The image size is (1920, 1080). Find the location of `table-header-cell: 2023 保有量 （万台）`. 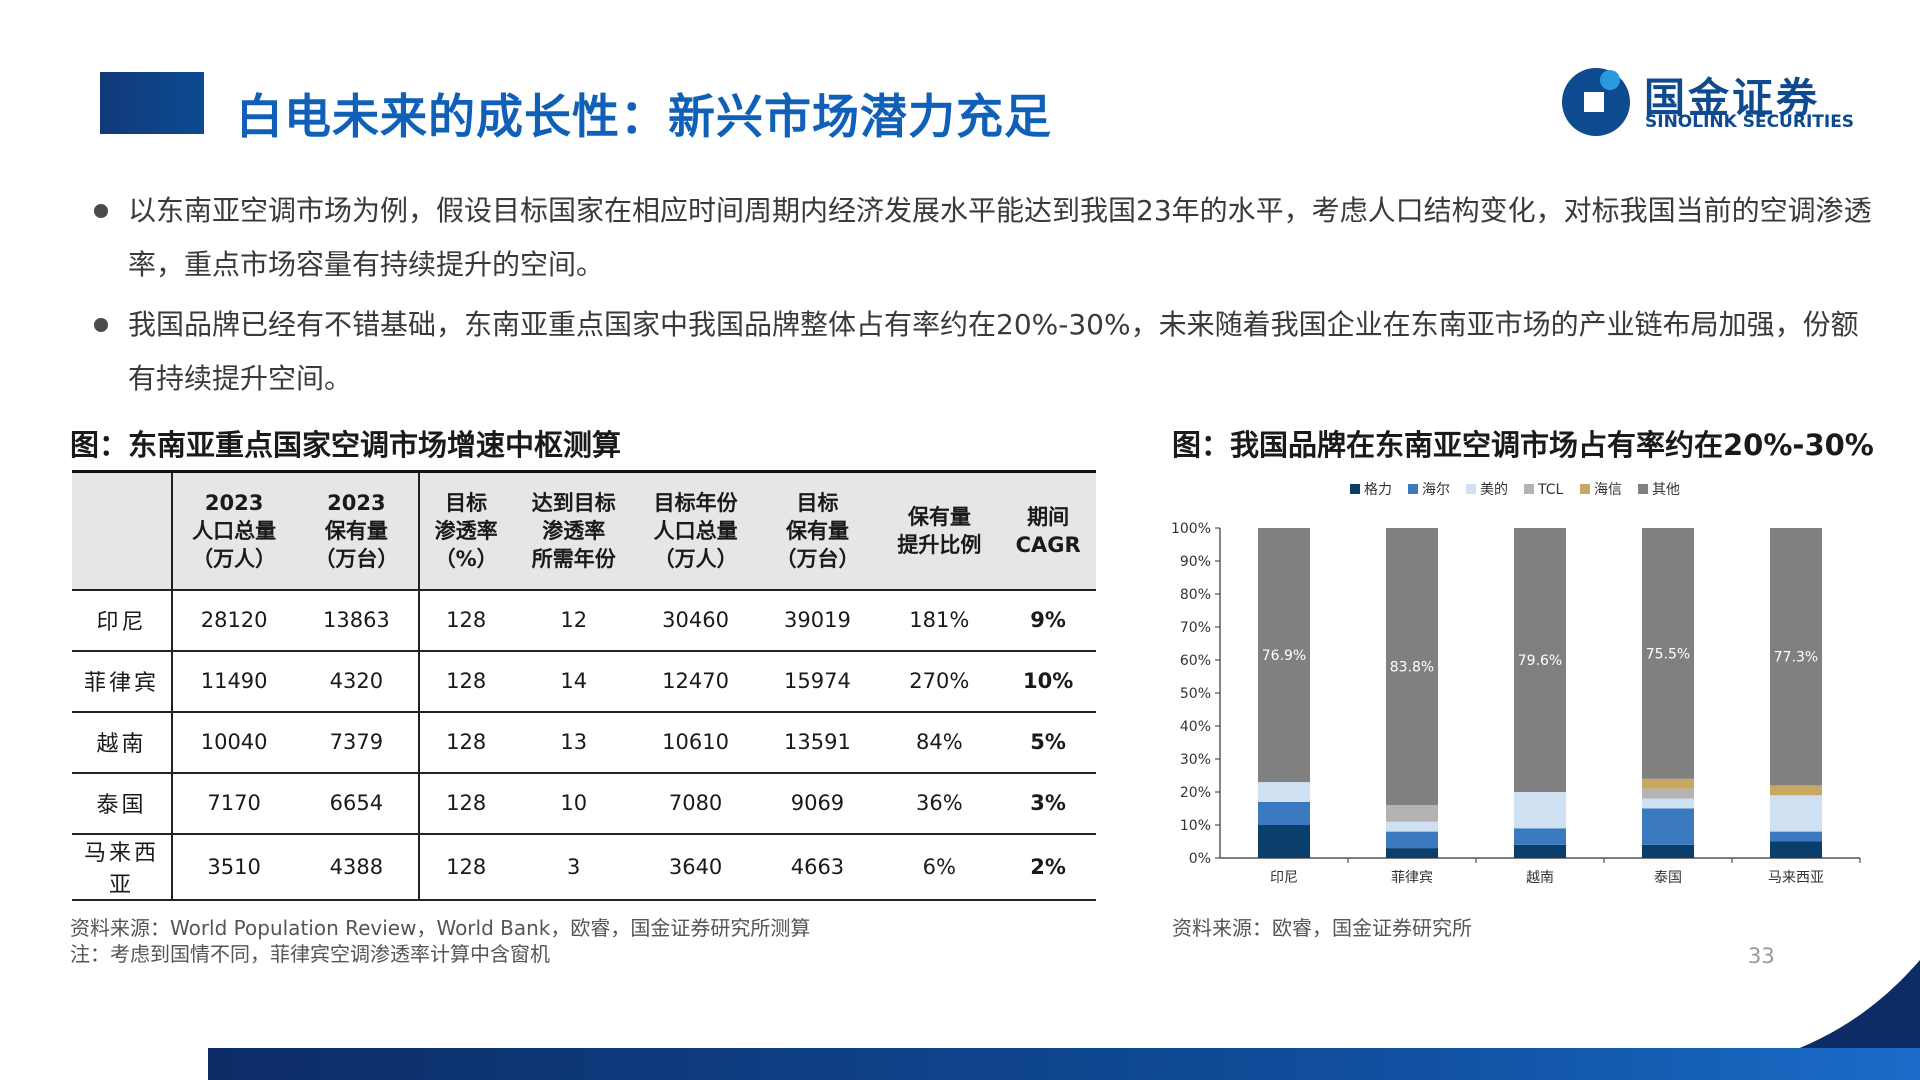

table-header-cell: 2023 保有量 （万台） is located at coordinates (357, 530).